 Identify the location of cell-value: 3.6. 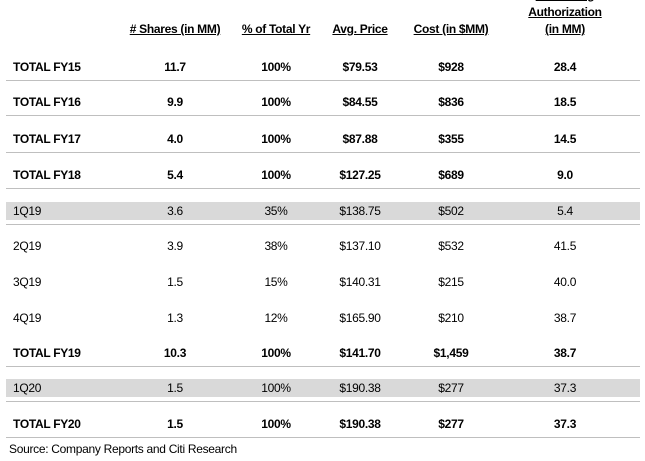
(175, 211).